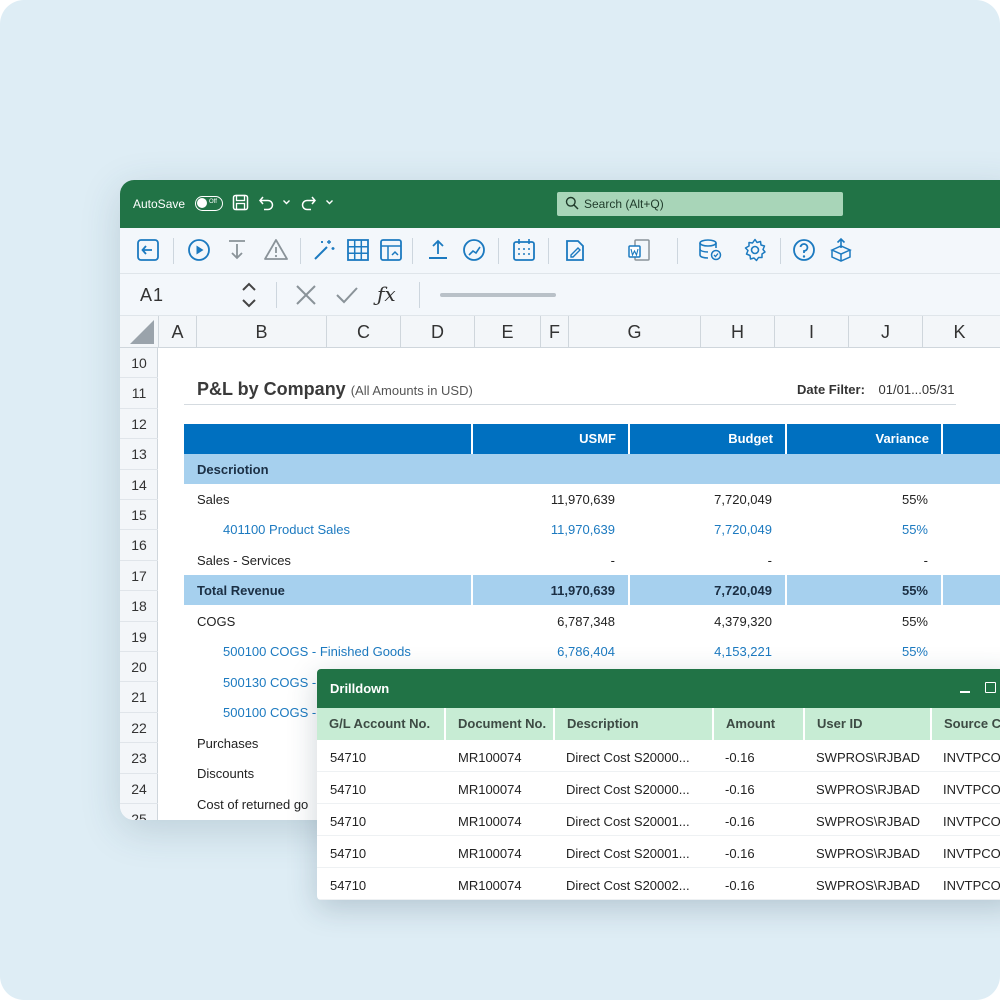 Image resolution: width=1000 pixels, height=1000 pixels. What do you see at coordinates (199, 250) in the screenshot?
I see `run-icon` at bounding box center [199, 250].